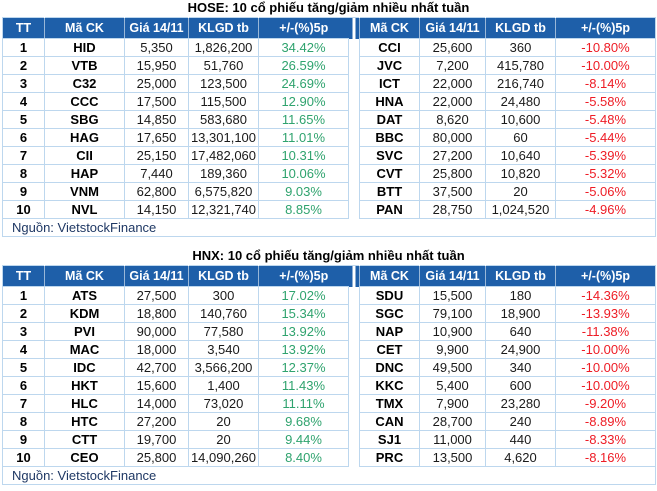  What do you see at coordinates (223, 421) in the screenshot?
I see `volume-cell: 20` at bounding box center [223, 421].